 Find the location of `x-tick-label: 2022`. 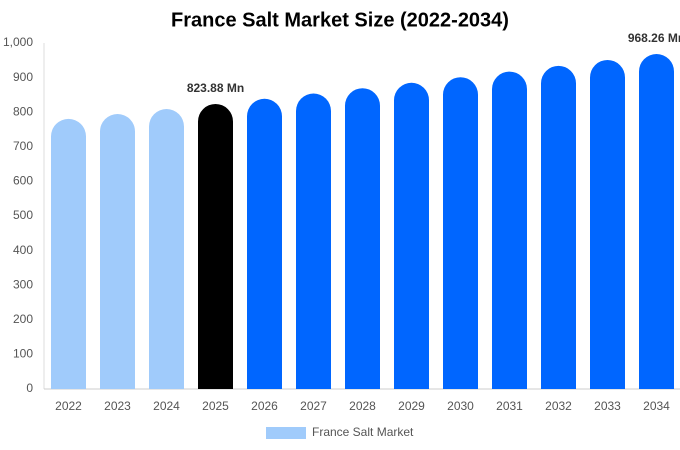

x-tick-label: 2022 is located at coordinates (68, 406).